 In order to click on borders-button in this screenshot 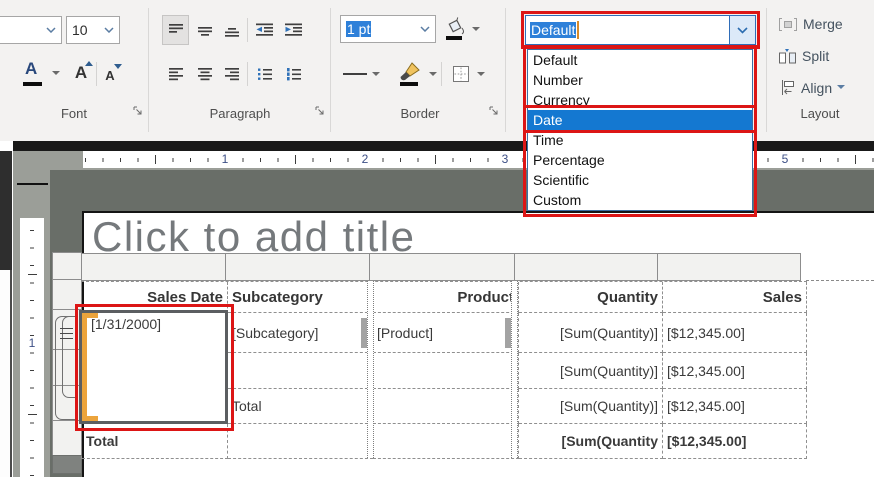, I will do `click(461, 74)`.